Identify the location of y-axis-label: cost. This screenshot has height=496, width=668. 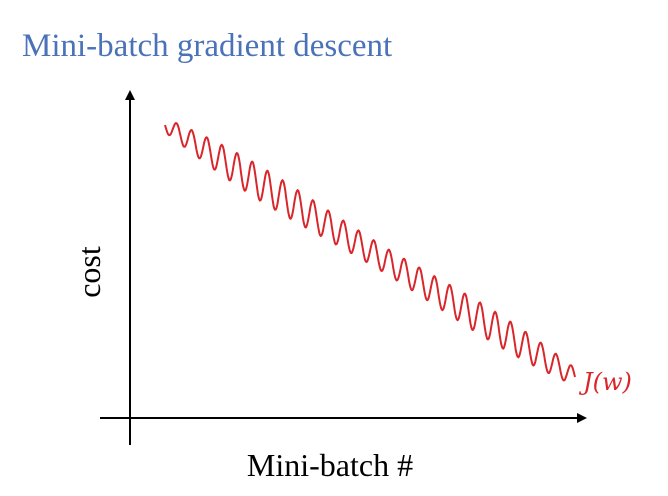
(89, 272).